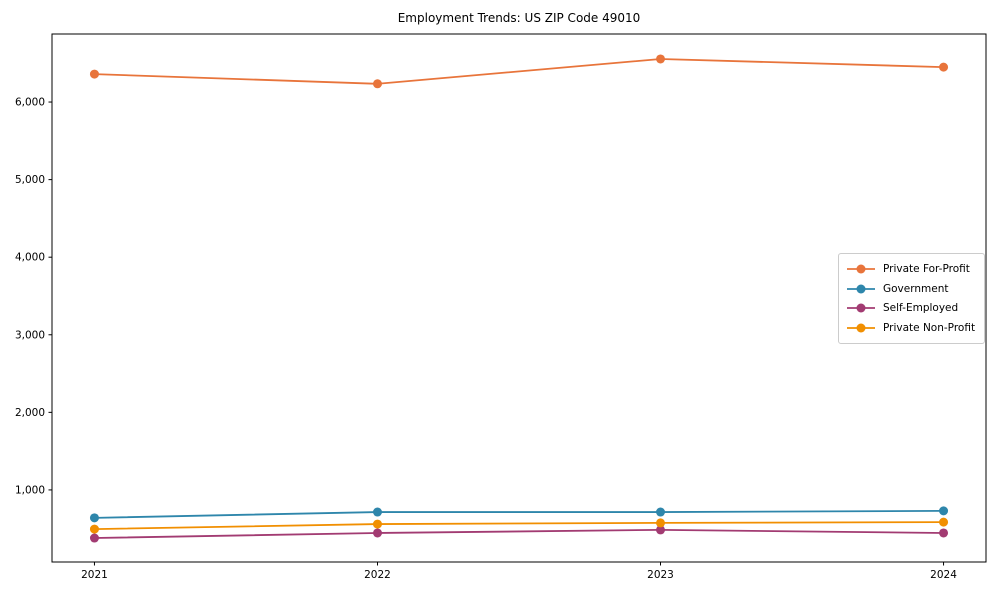 Image resolution: width=1000 pixels, height=600 pixels. I want to click on x-tick-label: 2021, so click(94, 575).